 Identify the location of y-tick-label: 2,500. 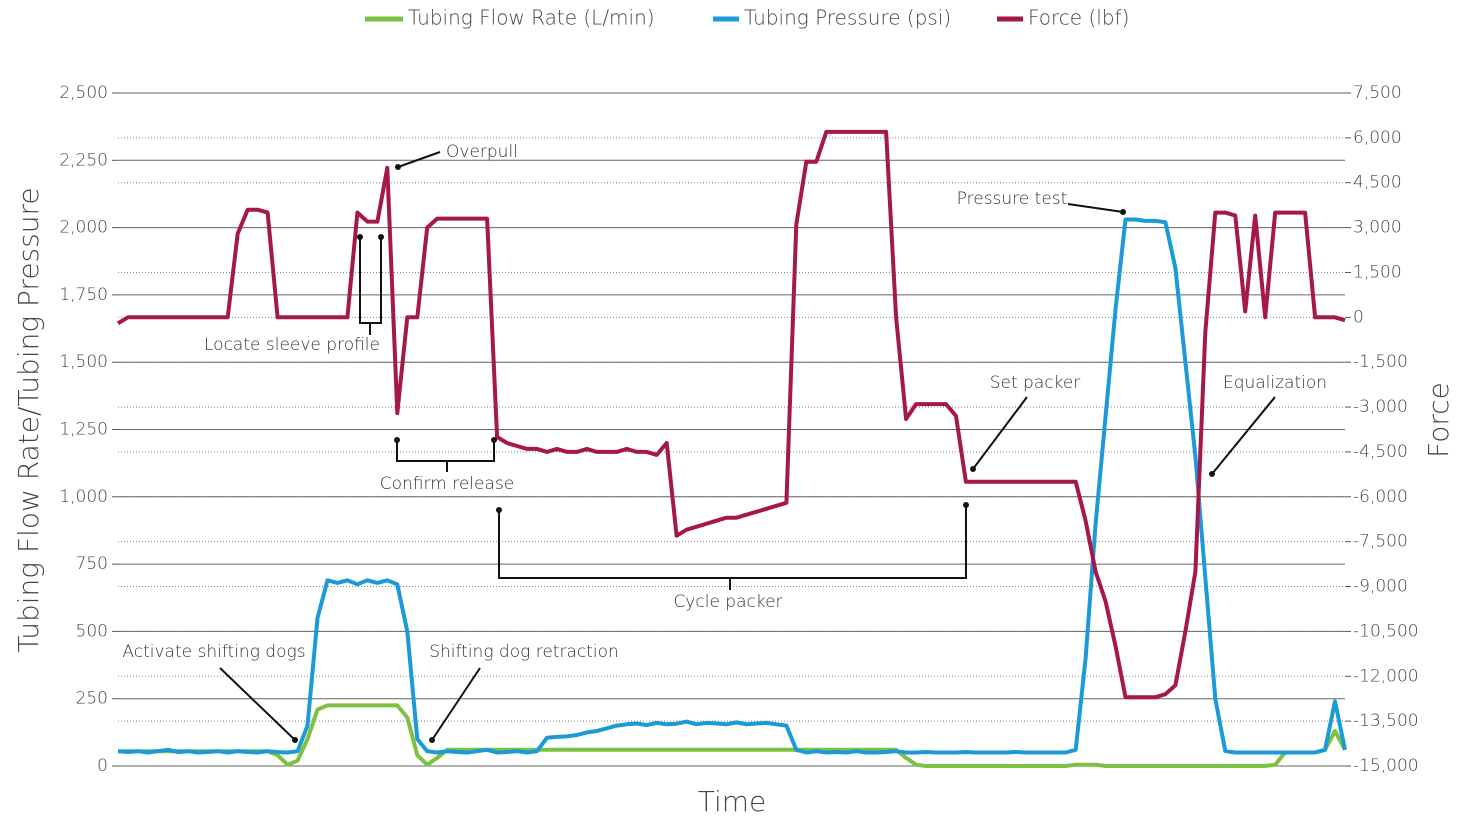
(83, 93).